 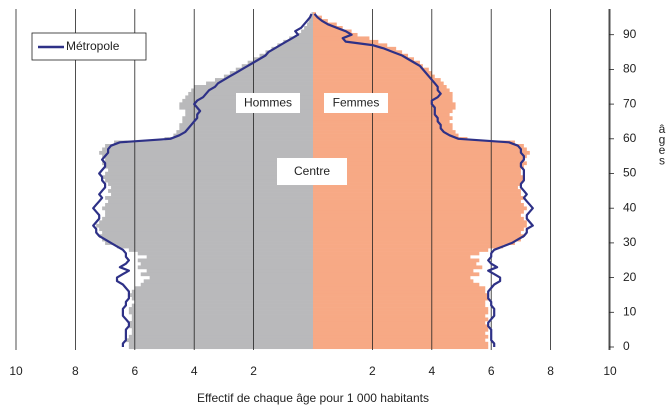 I want to click on y-tick-label: 30, so click(x=630, y=242).